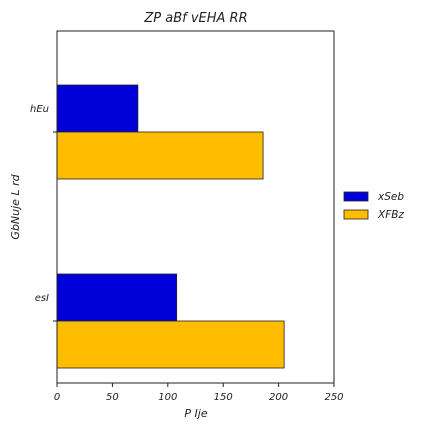 The image size is (432, 432). Describe the element at coordinates (97, 108) in the screenshot. I see `bar-xseb-heu` at that location.